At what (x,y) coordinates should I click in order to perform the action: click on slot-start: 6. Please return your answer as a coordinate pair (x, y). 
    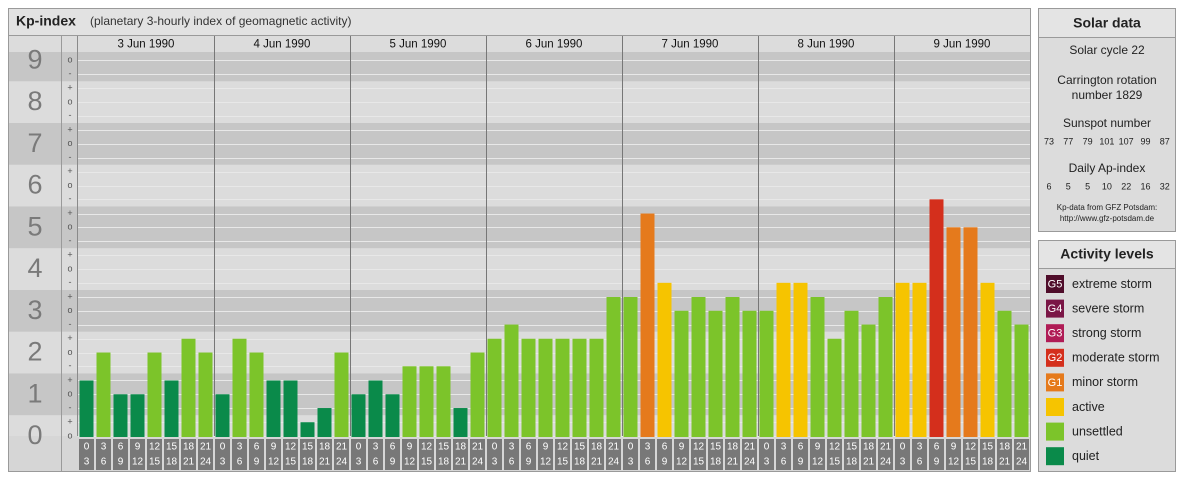
    Looking at the image, I should click on (937, 447).